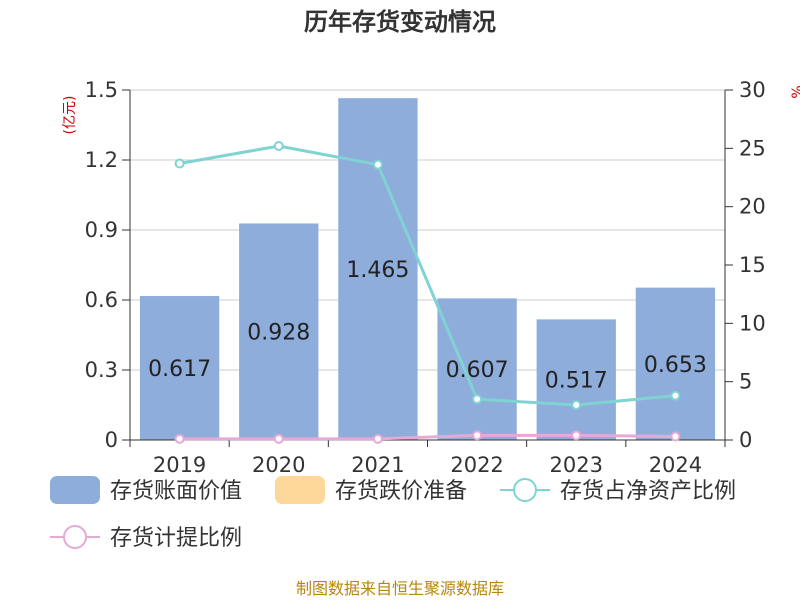  What do you see at coordinates (752, 323) in the screenshot?
I see `right-tick-label: 10` at bounding box center [752, 323].